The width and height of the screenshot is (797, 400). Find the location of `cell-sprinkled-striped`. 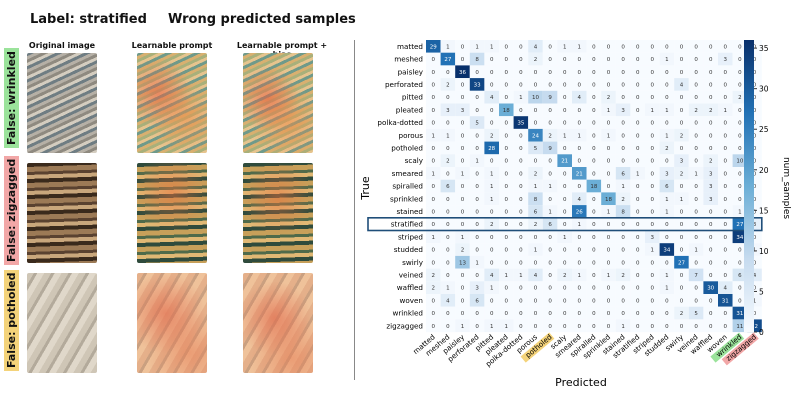

cell-sprinkled-striped is located at coordinates (652, 199).